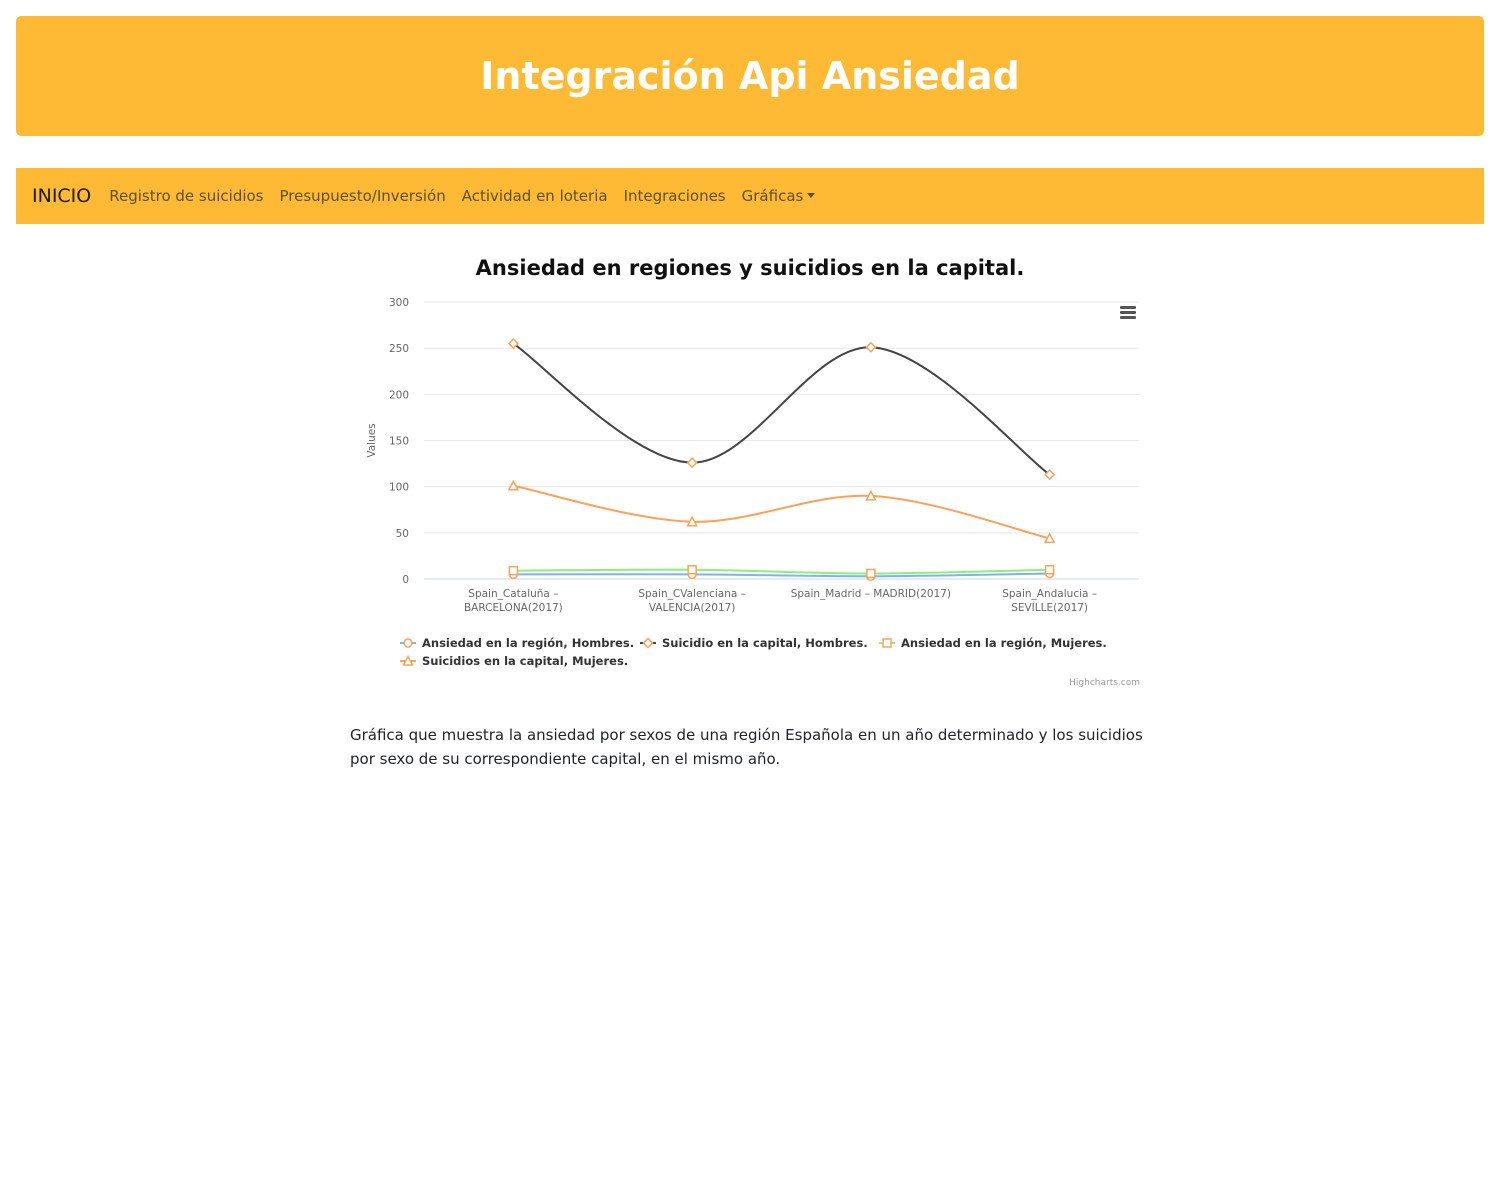  I want to click on caret-down-icon, so click(811, 195).